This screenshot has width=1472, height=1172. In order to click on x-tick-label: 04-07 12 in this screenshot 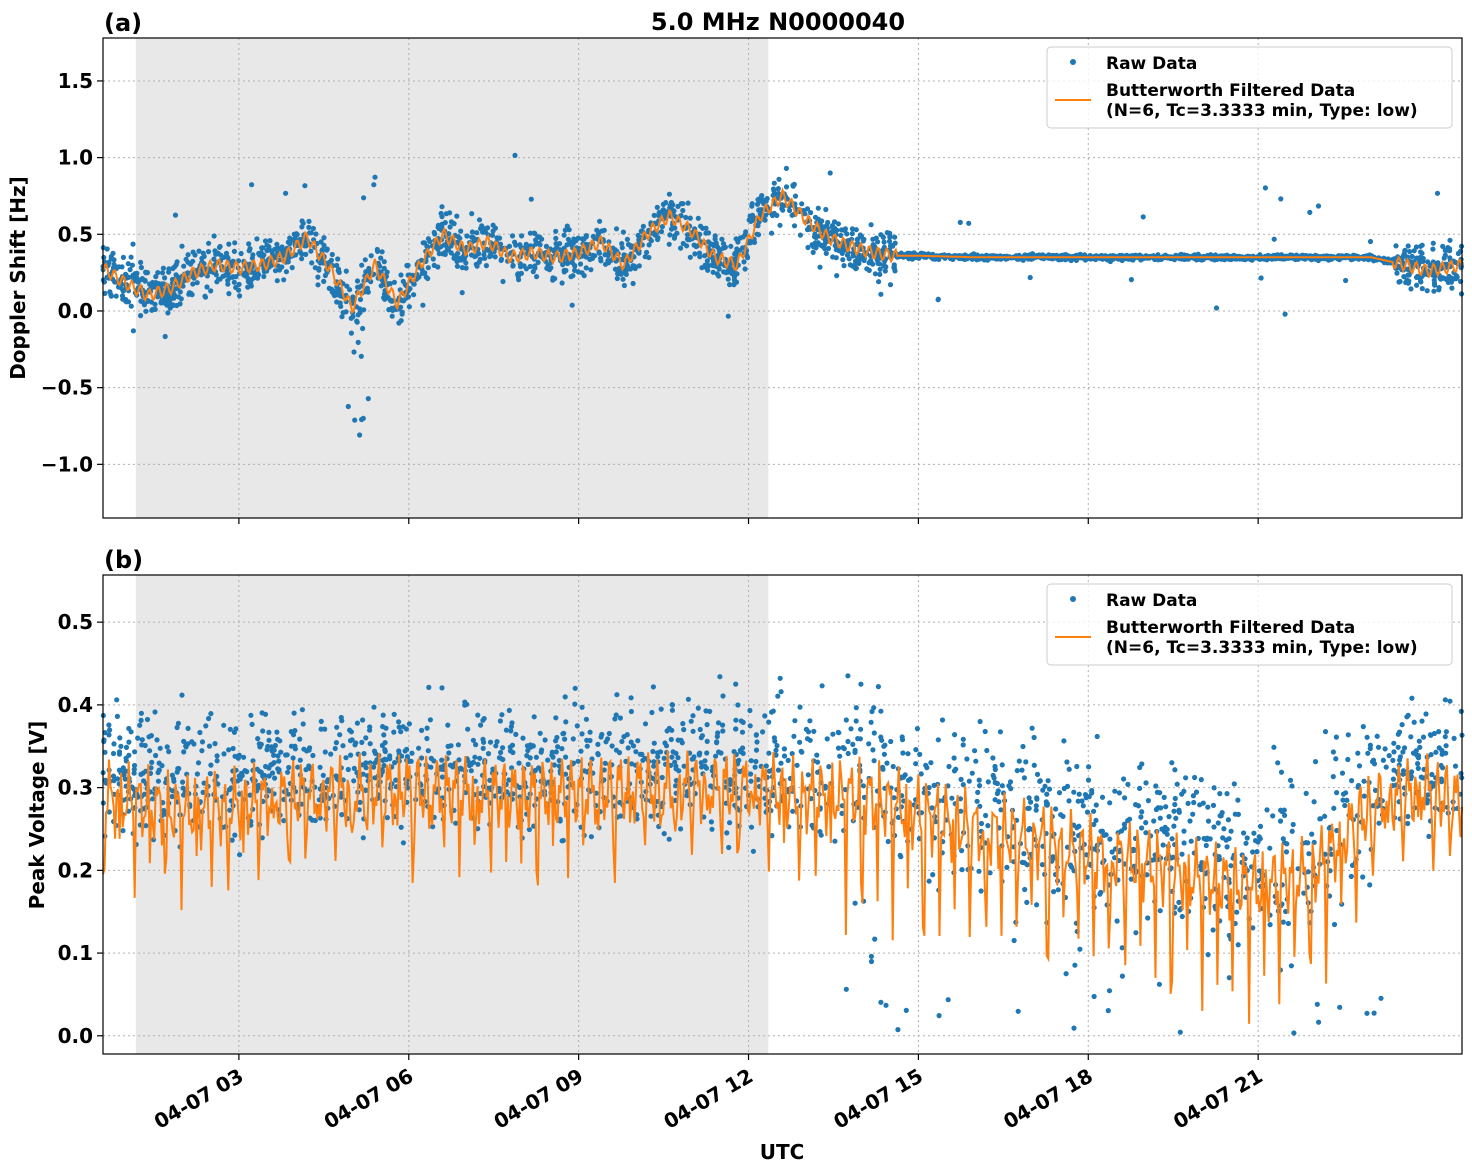, I will do `click(708, 1099)`.